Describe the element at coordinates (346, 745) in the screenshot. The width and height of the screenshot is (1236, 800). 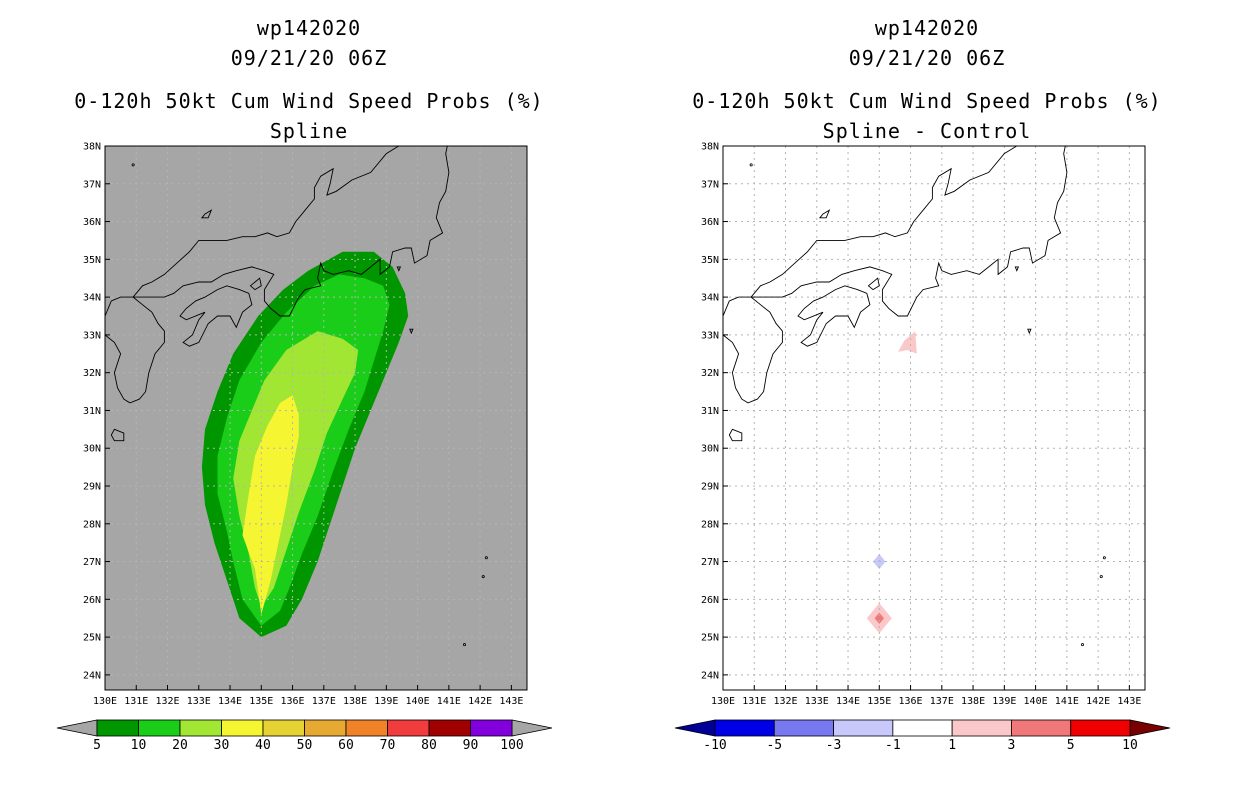
I see `colorbar-label: 60` at that location.